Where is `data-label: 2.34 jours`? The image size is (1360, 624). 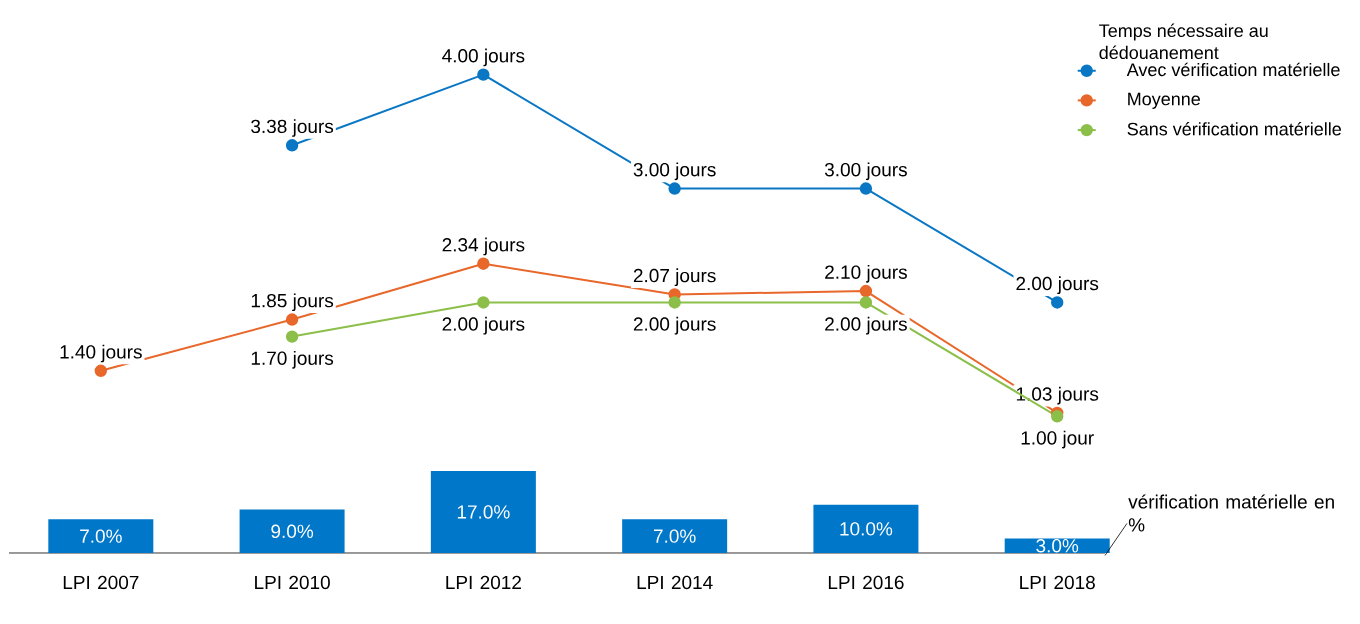 data-label: 2.34 jours is located at coordinates (483, 246).